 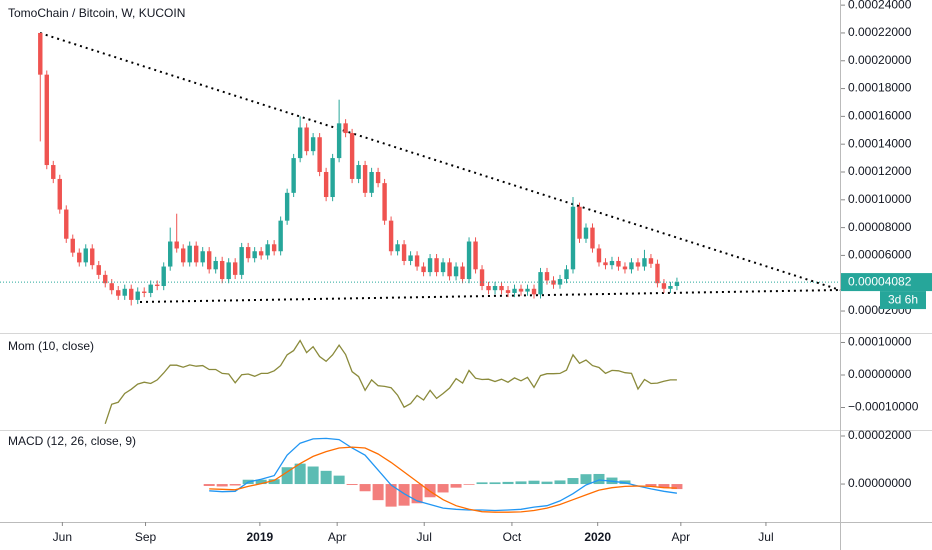 What do you see at coordinates (880, 60) in the screenshot?
I see `y-tick-label: 0.00020000` at bounding box center [880, 60].